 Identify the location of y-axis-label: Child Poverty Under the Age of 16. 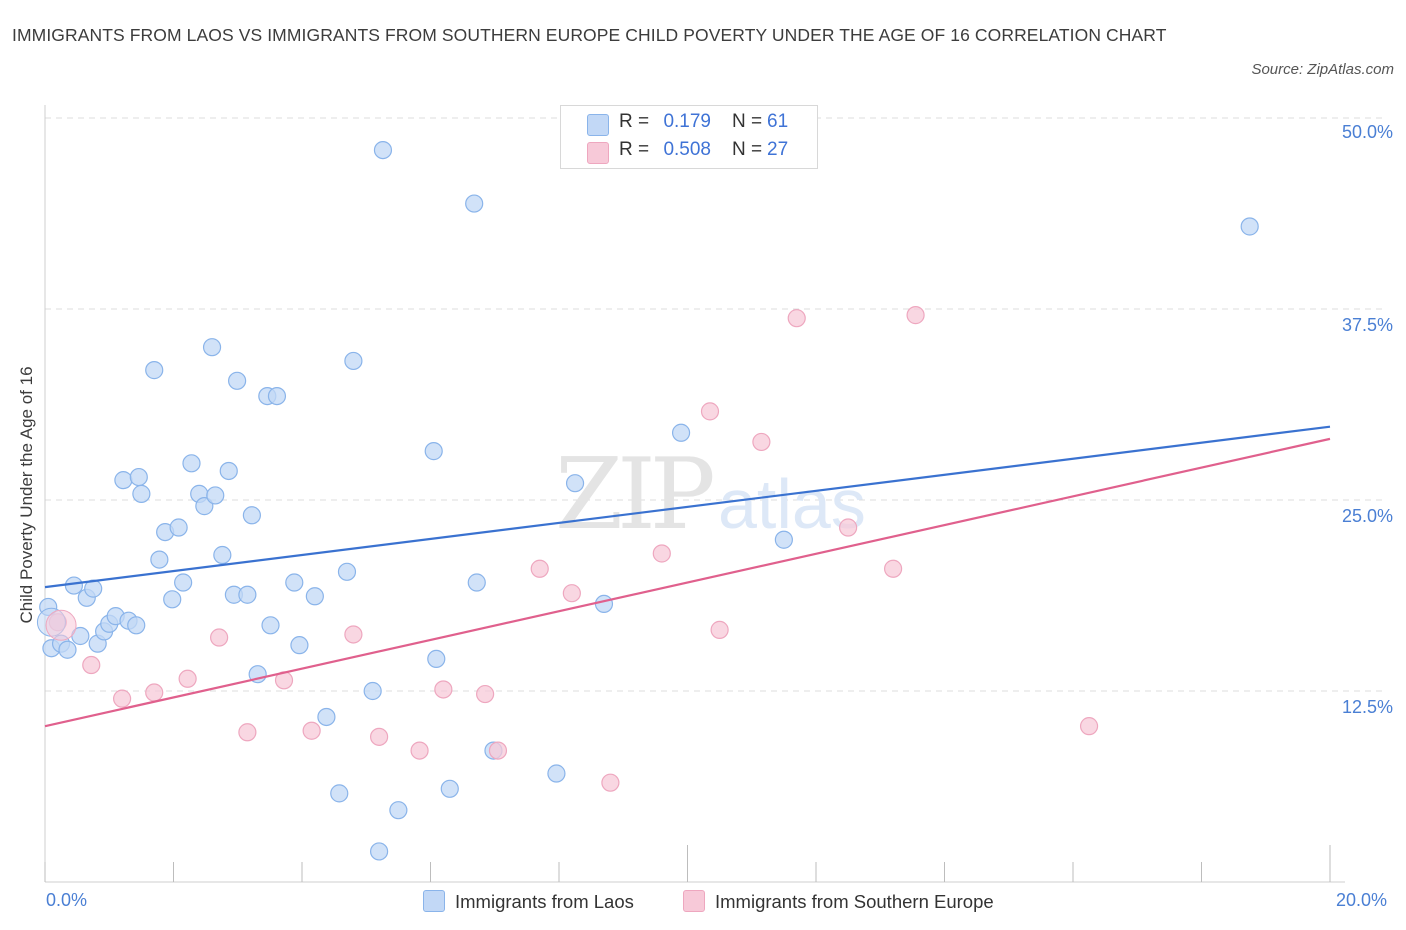
(26, 495).